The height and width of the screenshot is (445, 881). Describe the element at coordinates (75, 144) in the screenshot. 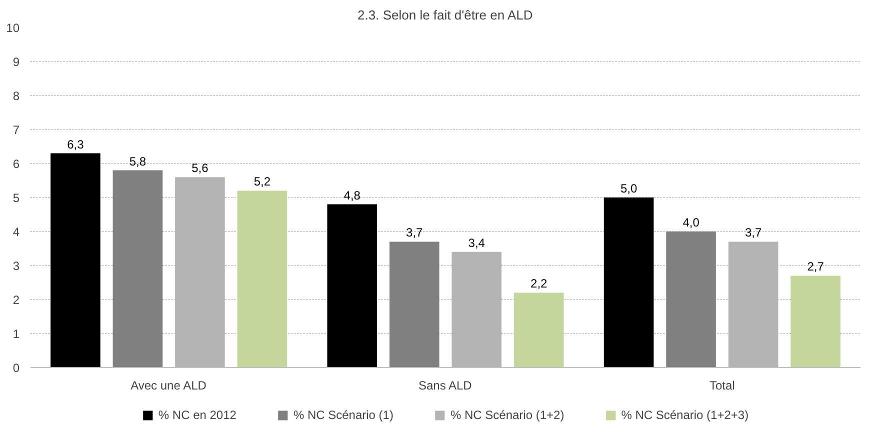

I see `data-label: 6,3` at that location.